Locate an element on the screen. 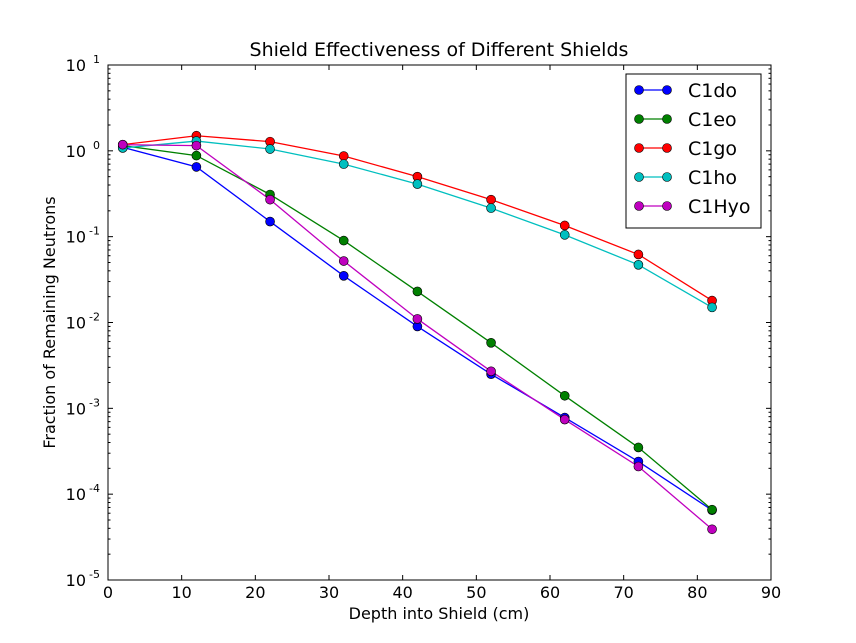 The width and height of the screenshot is (856, 643). y-tick-exponent: -1 is located at coordinates (94, 231).